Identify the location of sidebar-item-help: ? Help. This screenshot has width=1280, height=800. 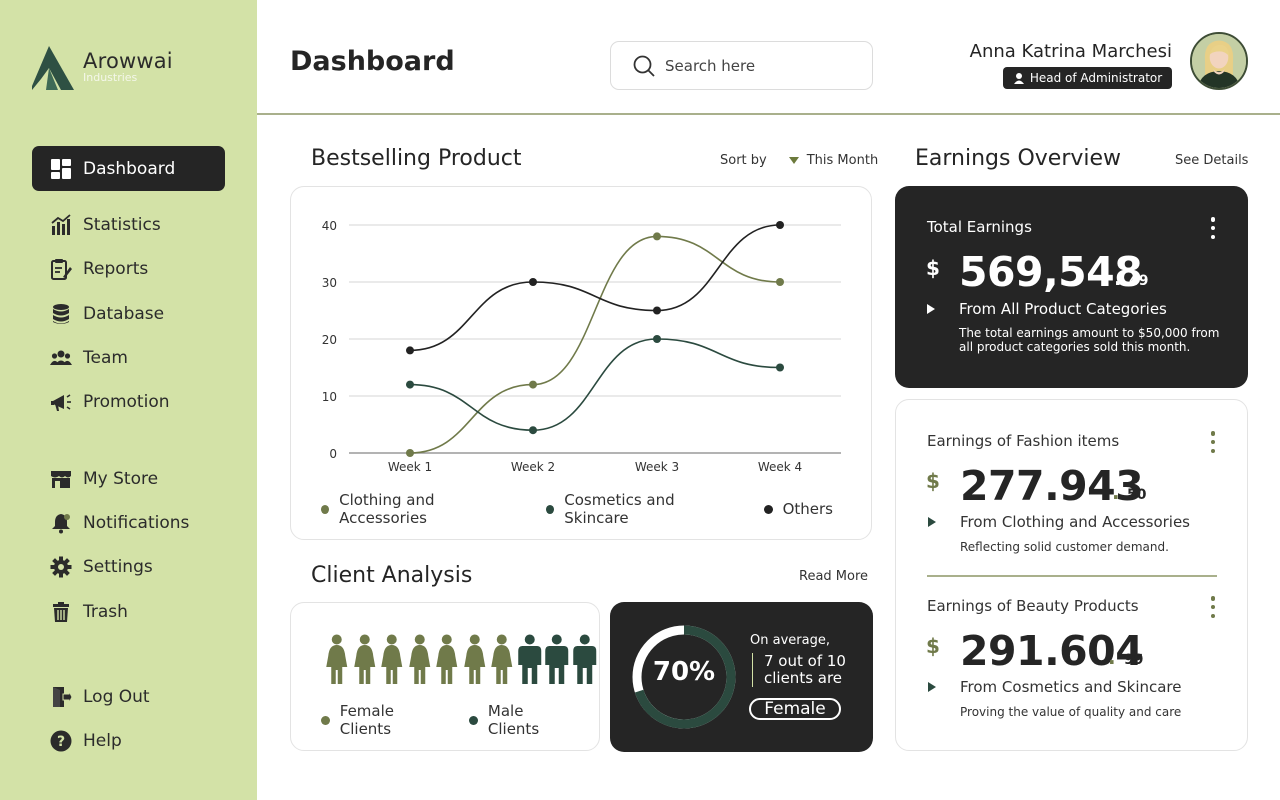
(128, 740).